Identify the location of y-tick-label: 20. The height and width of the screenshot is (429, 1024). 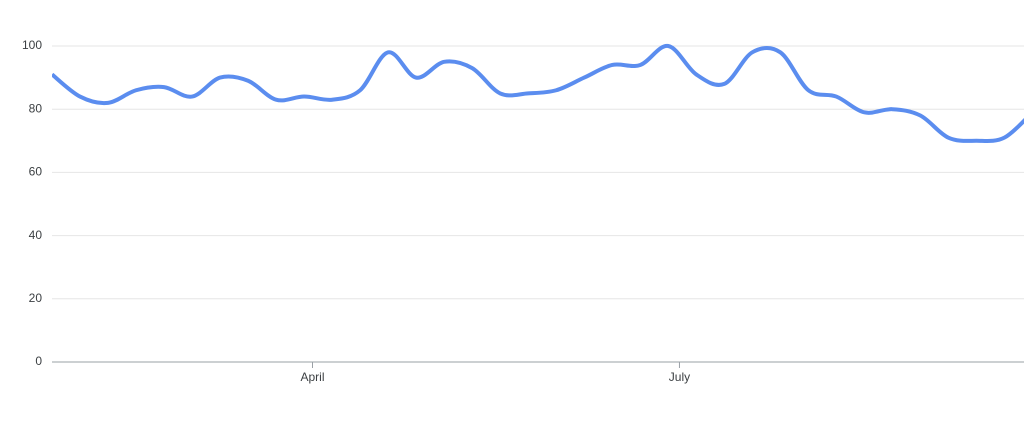
(36, 298).